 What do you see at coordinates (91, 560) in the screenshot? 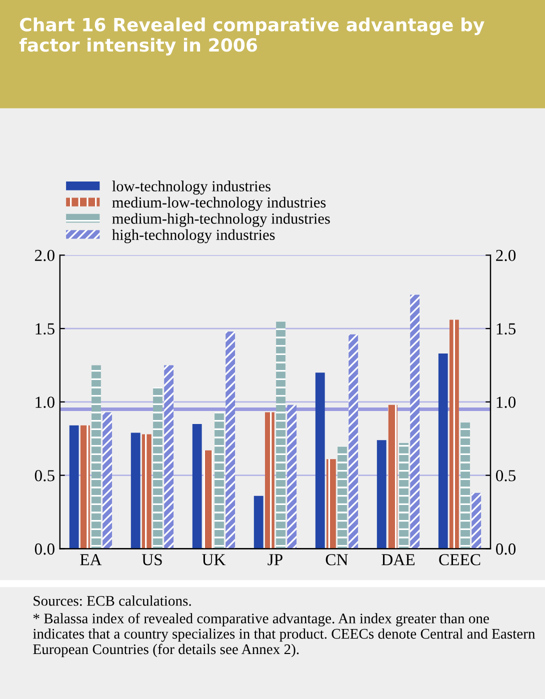
I see `x-tick-label: EA` at bounding box center [91, 560].